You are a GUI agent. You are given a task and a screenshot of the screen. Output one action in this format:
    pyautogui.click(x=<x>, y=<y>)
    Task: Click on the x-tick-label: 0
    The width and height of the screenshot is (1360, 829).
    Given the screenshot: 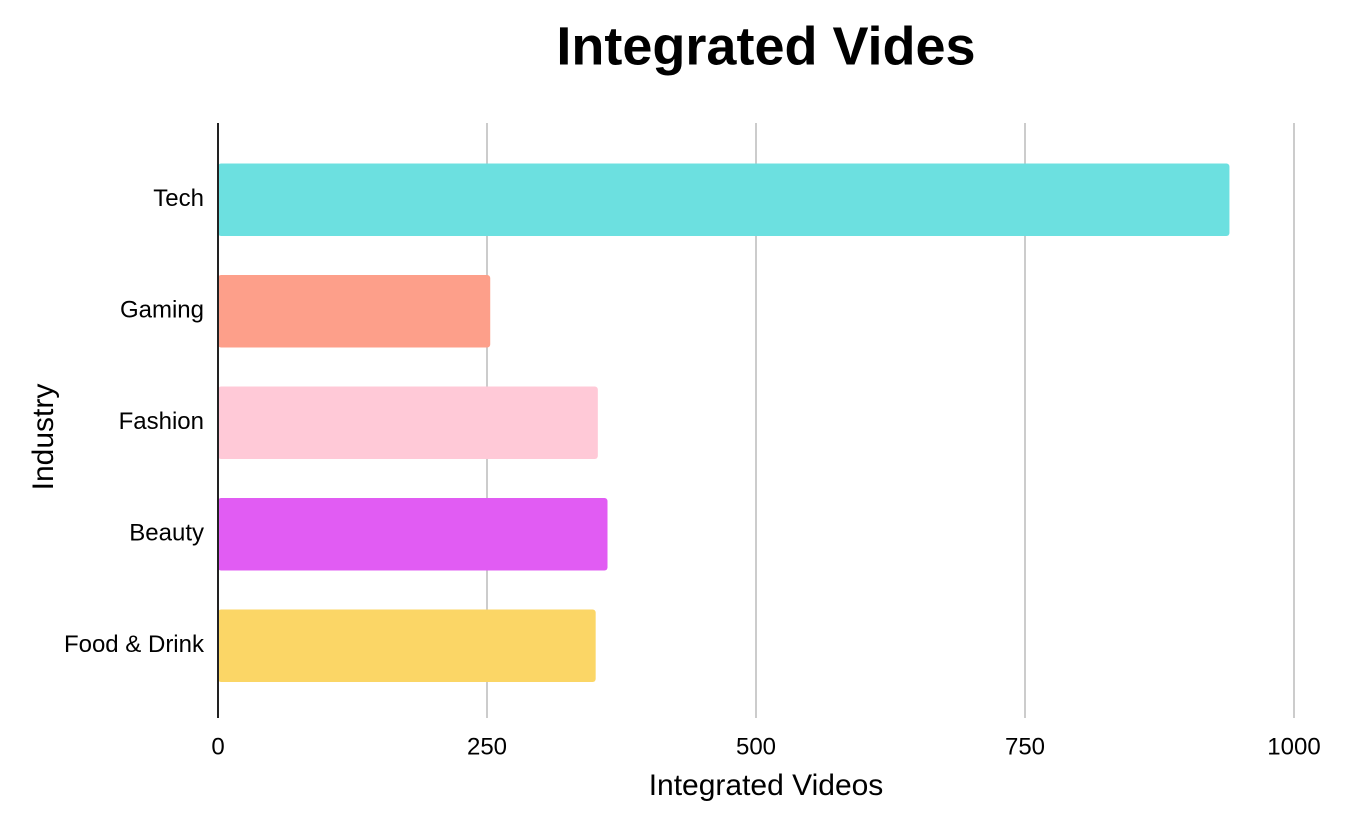 What is the action you would take?
    pyautogui.click(x=217, y=746)
    